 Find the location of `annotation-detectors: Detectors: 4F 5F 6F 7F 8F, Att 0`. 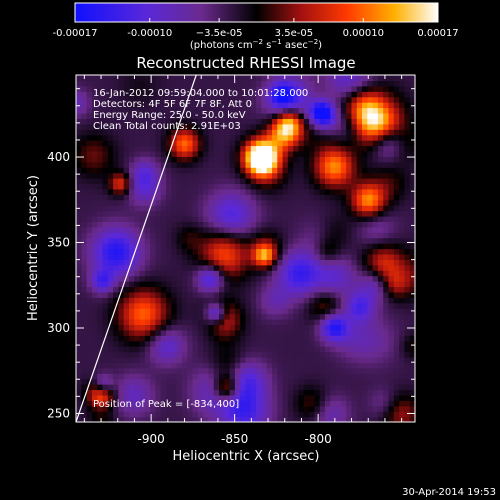

annotation-detectors: Detectors: 4F 5F 6F 7F 8F, Att 0 is located at coordinates (172, 104).